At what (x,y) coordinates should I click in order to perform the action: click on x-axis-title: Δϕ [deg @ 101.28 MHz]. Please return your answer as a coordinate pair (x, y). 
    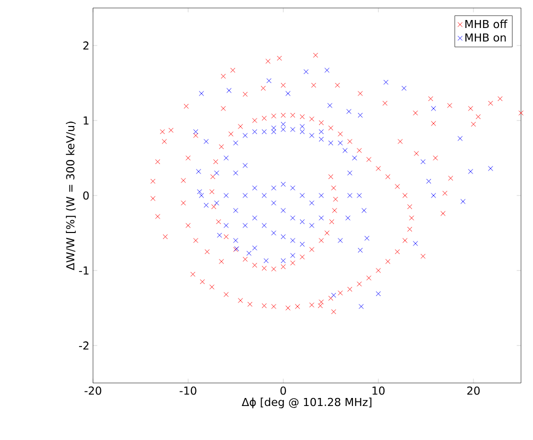
    Looking at the image, I should click on (307, 403).